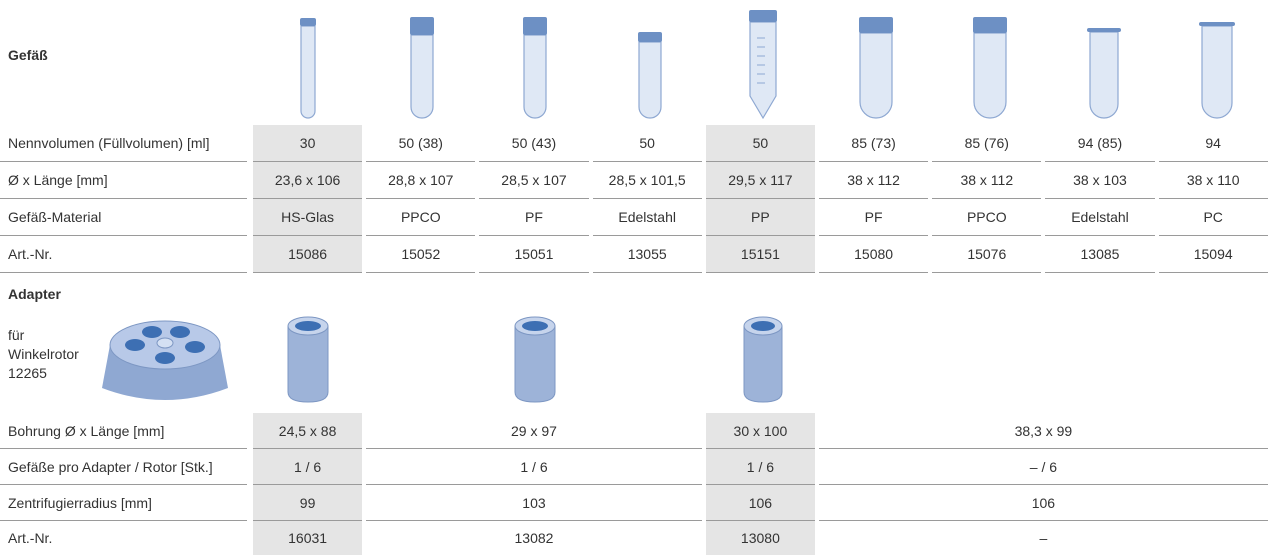 Image resolution: width=1270 pixels, height=555 pixels. Describe the element at coordinates (123, 217) in the screenshot. I see `row-label: Gefäß-Material` at that location.